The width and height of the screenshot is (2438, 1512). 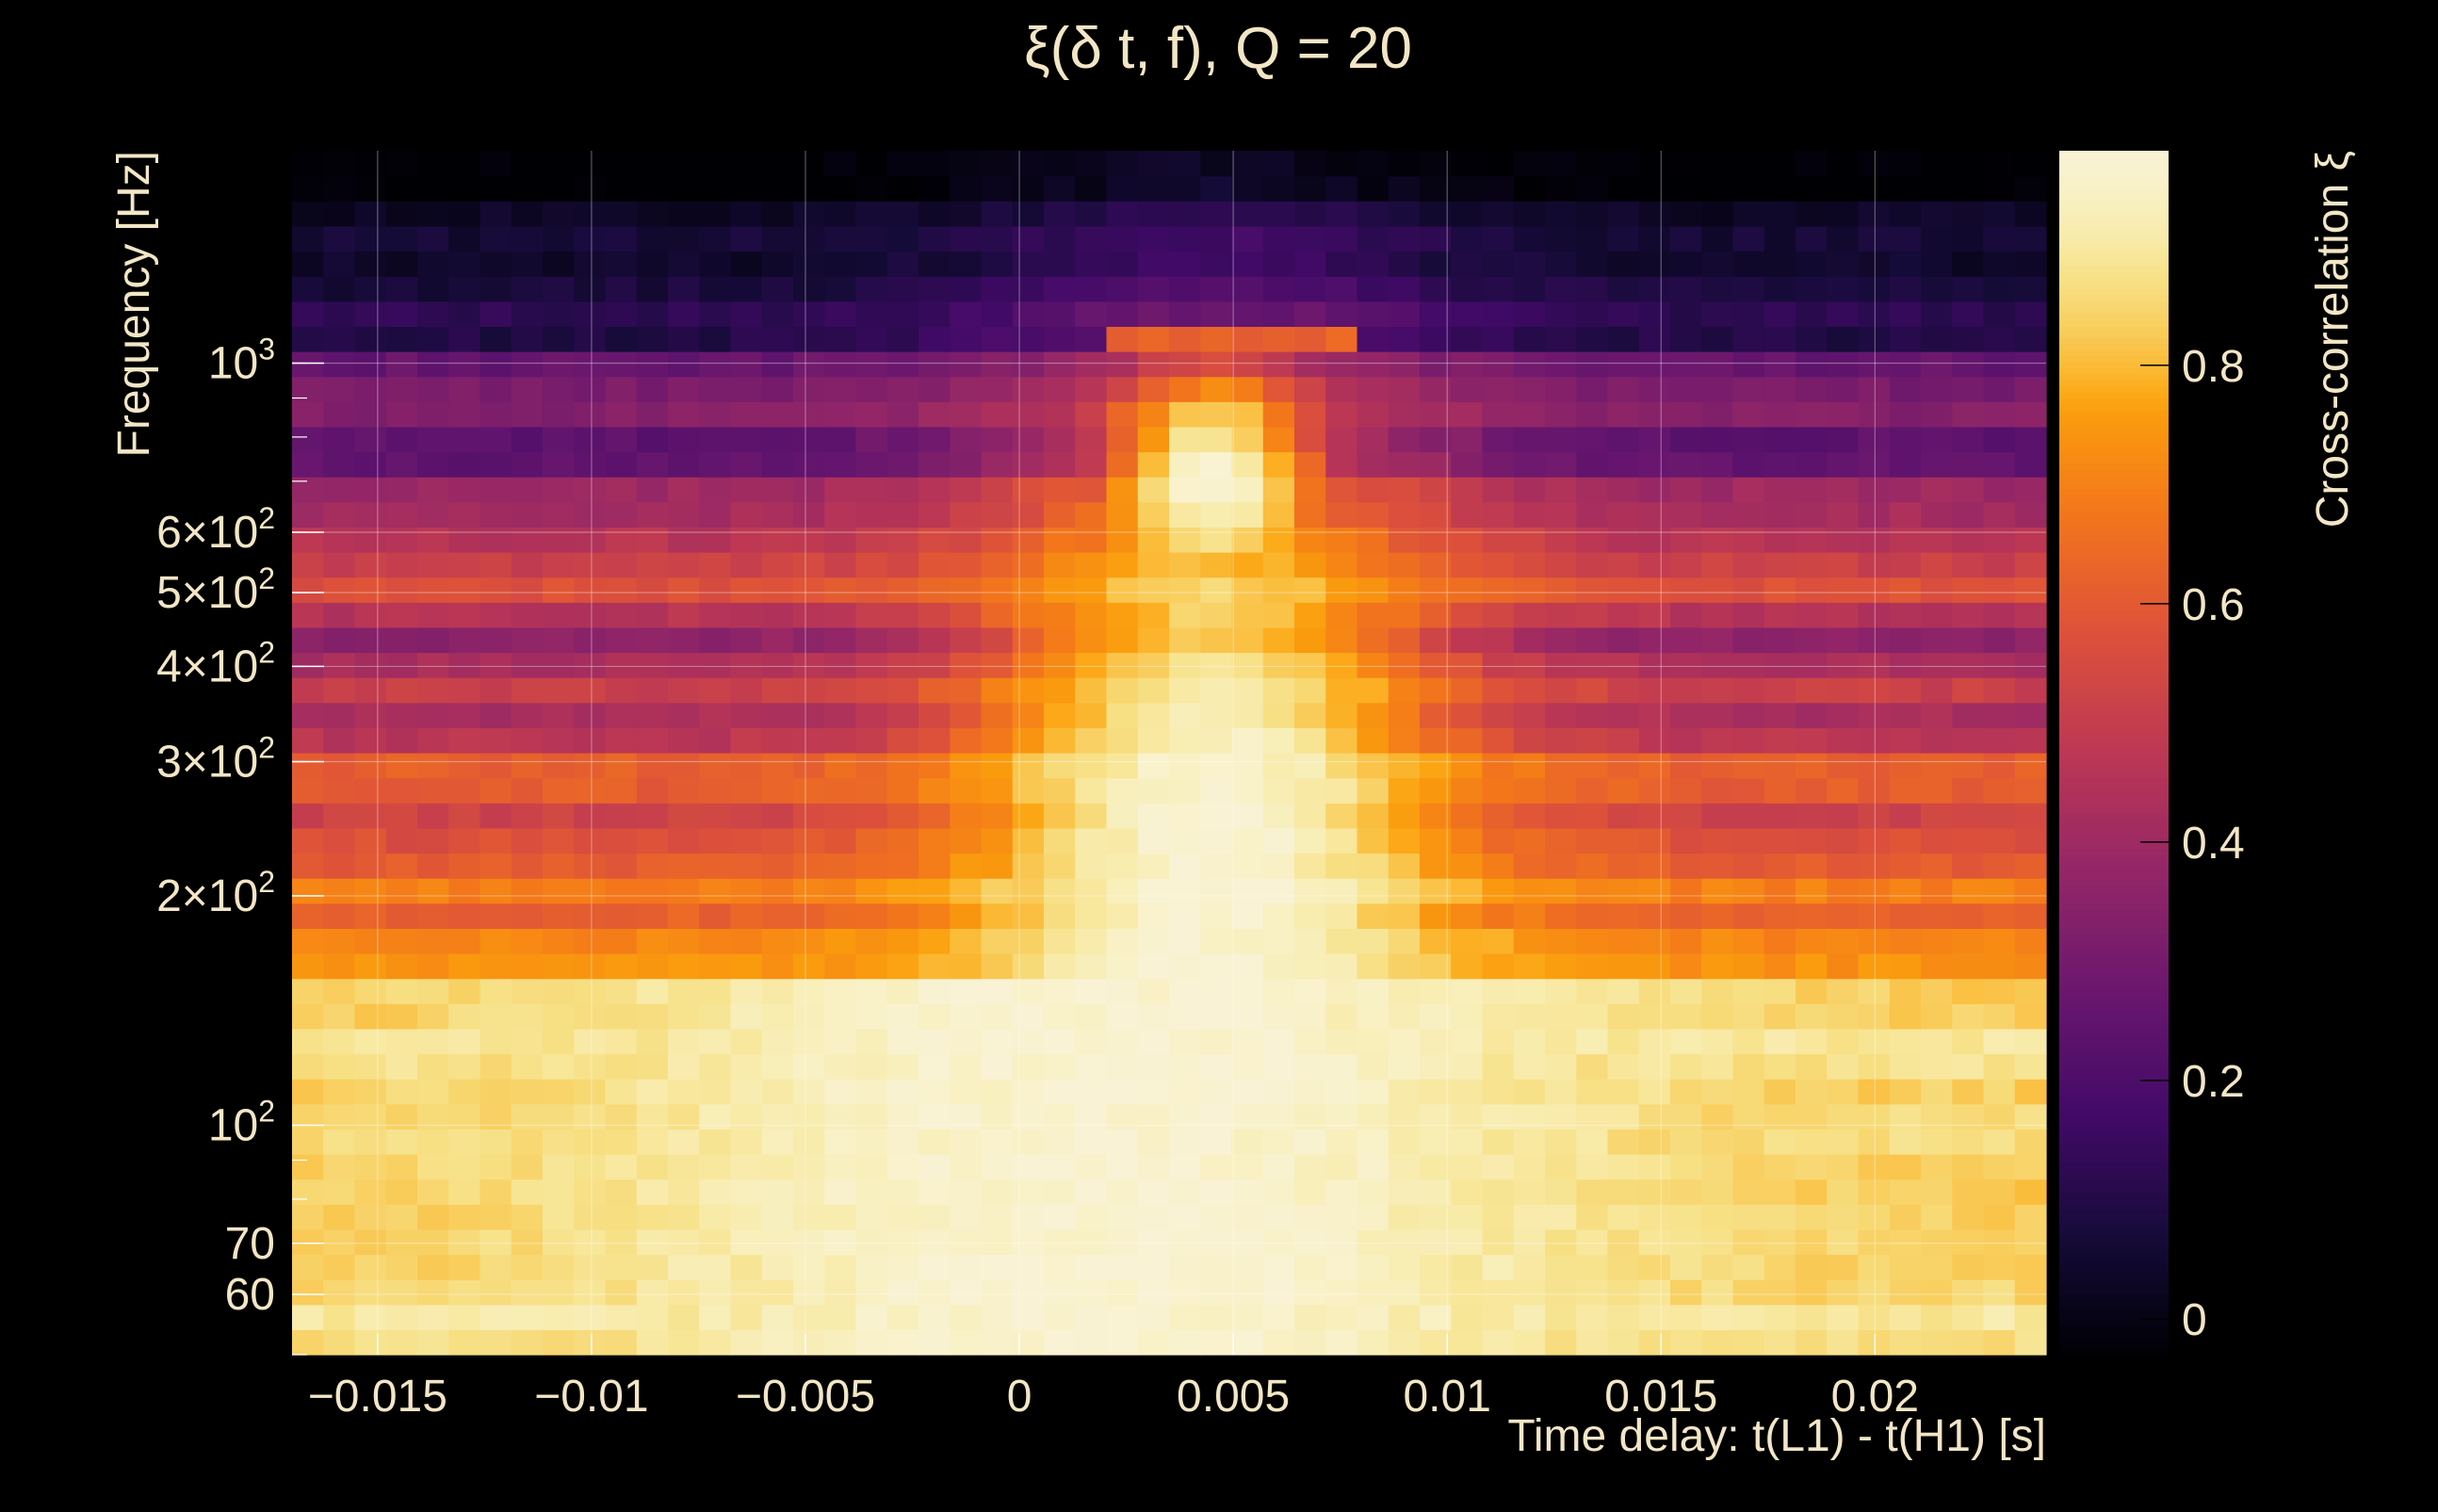 I want to click on colorbar: 00.20.40.60.8, so click(x=2152, y=753).